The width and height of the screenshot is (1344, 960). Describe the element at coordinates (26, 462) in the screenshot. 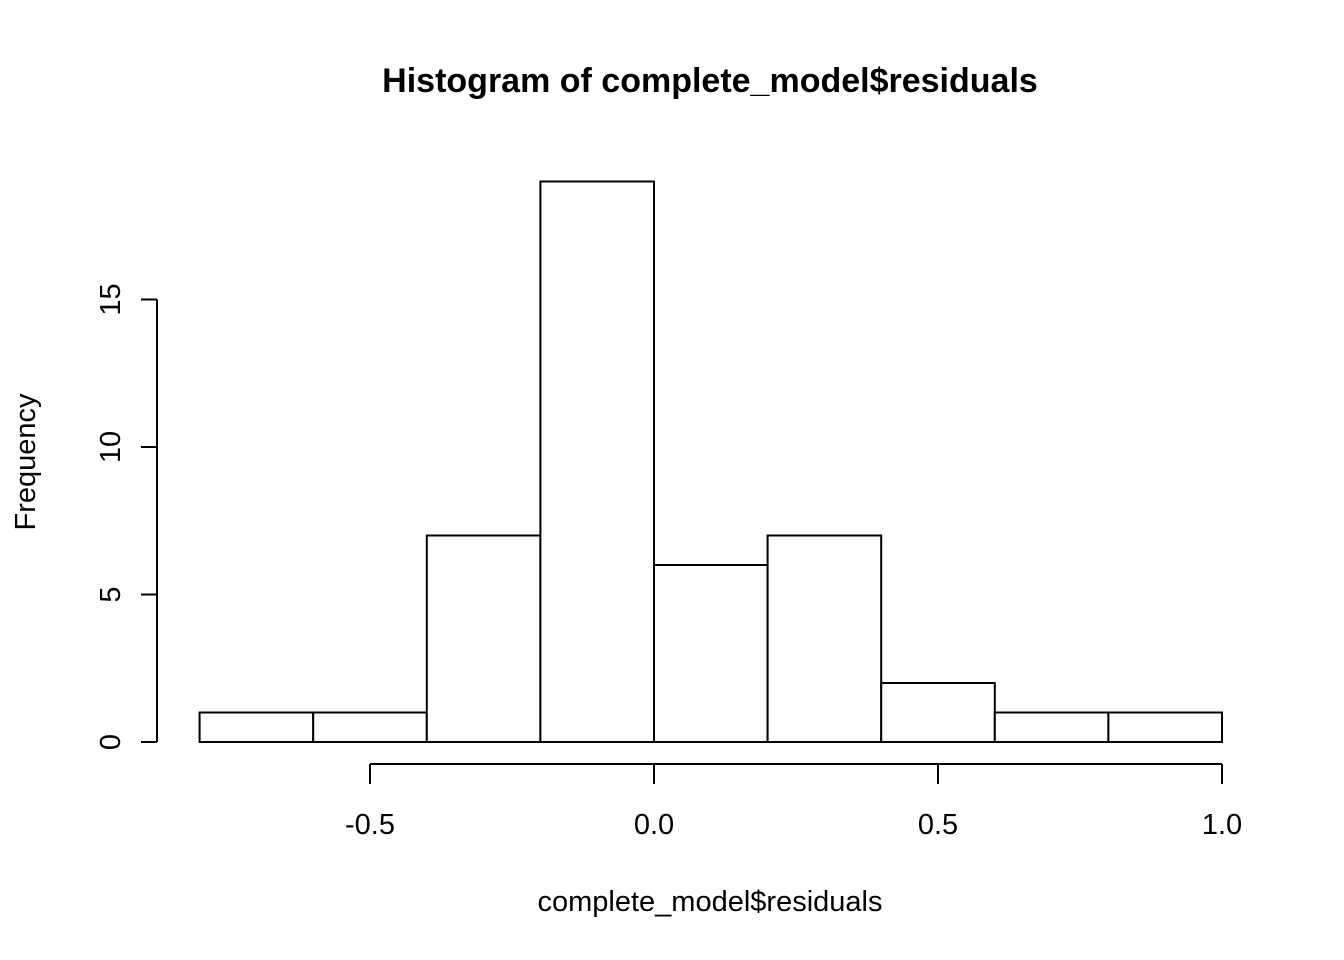

I see `y-axis-label: Frequency` at that location.